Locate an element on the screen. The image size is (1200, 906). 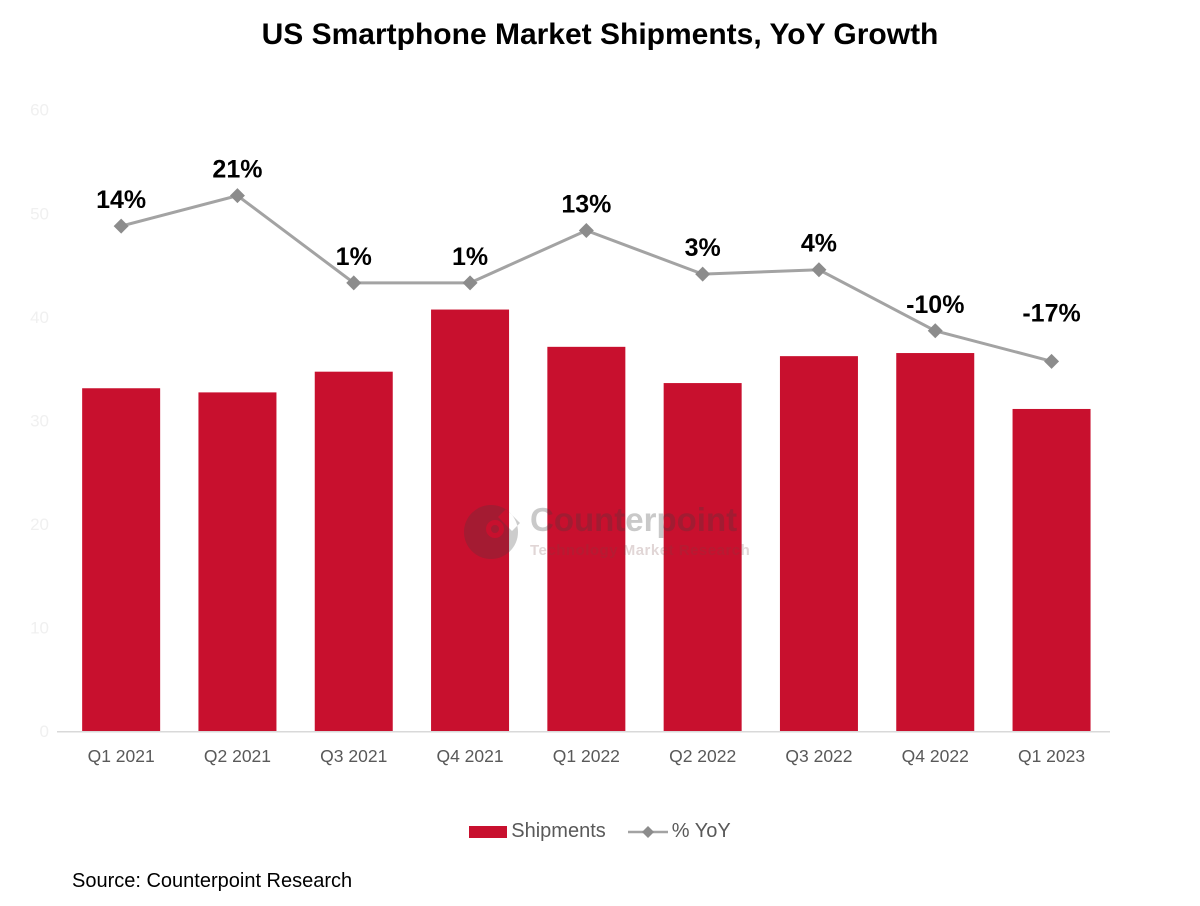
shipments-swatch-icon is located at coordinates (488, 831).